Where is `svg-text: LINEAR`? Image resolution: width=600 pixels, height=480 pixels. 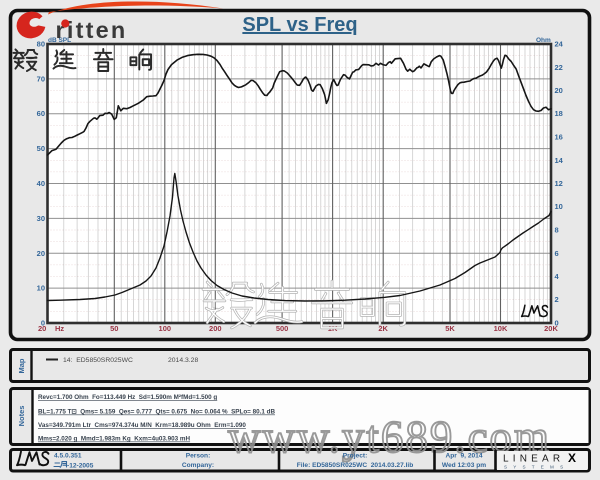
svg-text: LINEAR is located at coordinates (533, 459).